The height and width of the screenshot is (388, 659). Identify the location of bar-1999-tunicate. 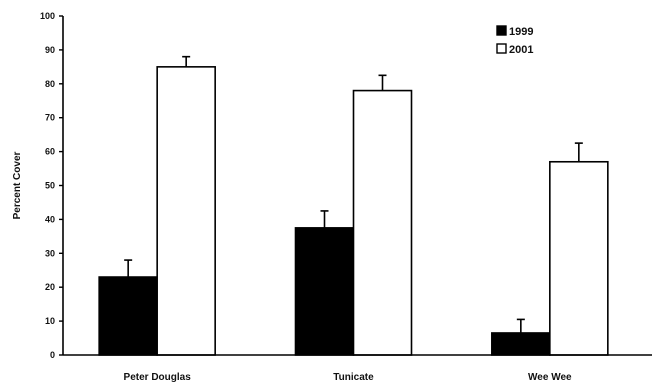
(324, 291).